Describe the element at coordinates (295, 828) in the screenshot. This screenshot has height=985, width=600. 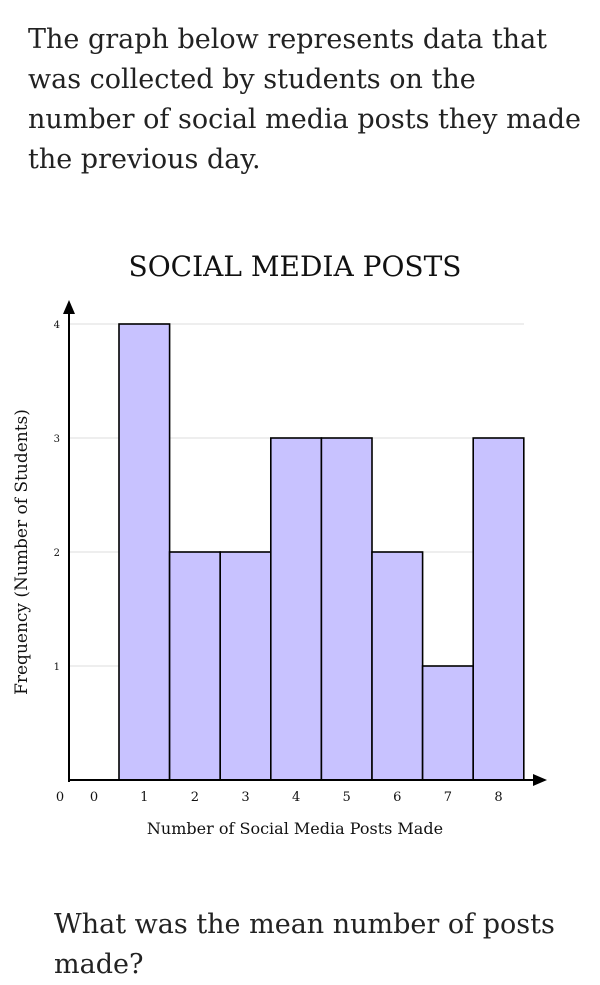
I see `x-axis-label: Number of Social Media Posts Made` at that location.